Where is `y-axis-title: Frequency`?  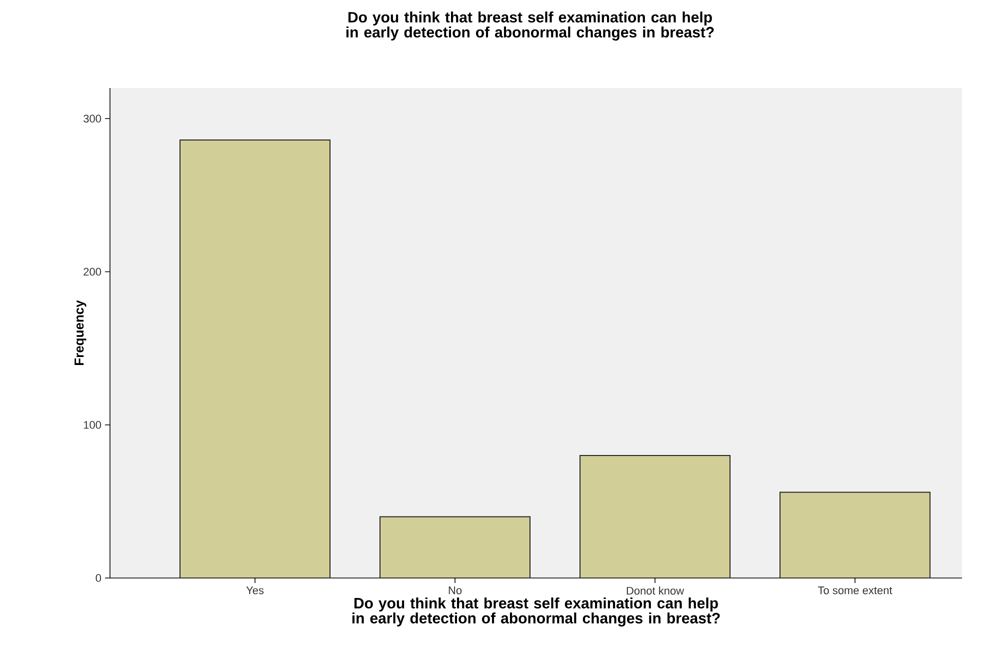
y-axis-title: Frequency is located at coordinates (80, 333).